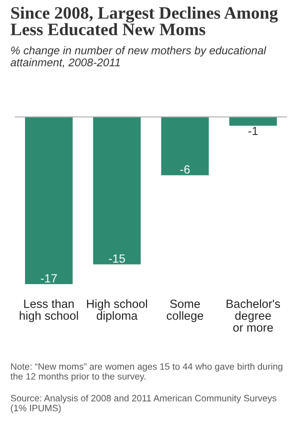 The width and height of the screenshot is (296, 440). I want to click on data-label: -15, so click(116, 258).